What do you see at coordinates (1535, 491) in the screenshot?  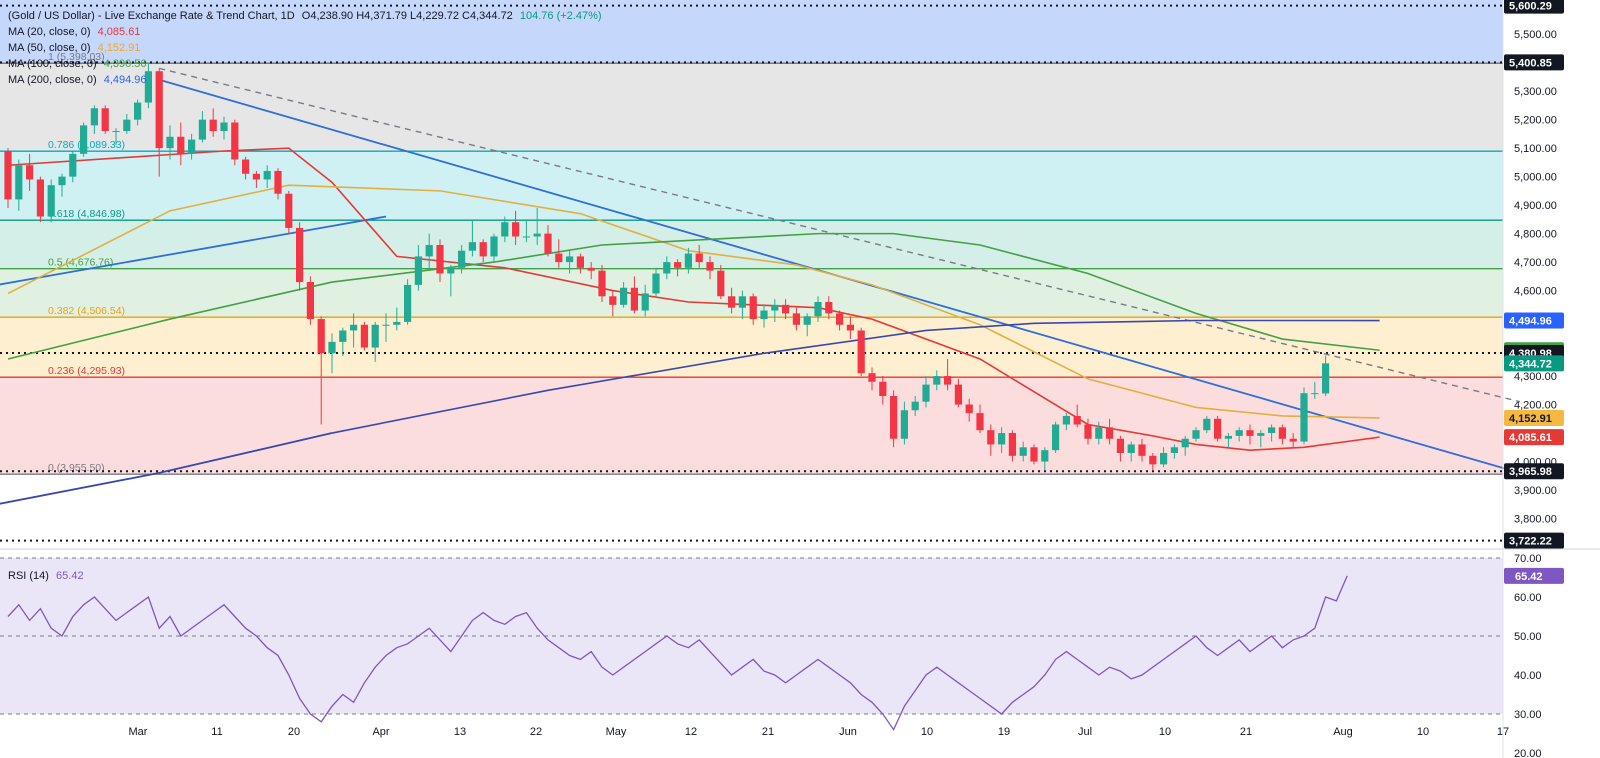 I see `price-axis-tick: 3,900.00` at bounding box center [1535, 491].